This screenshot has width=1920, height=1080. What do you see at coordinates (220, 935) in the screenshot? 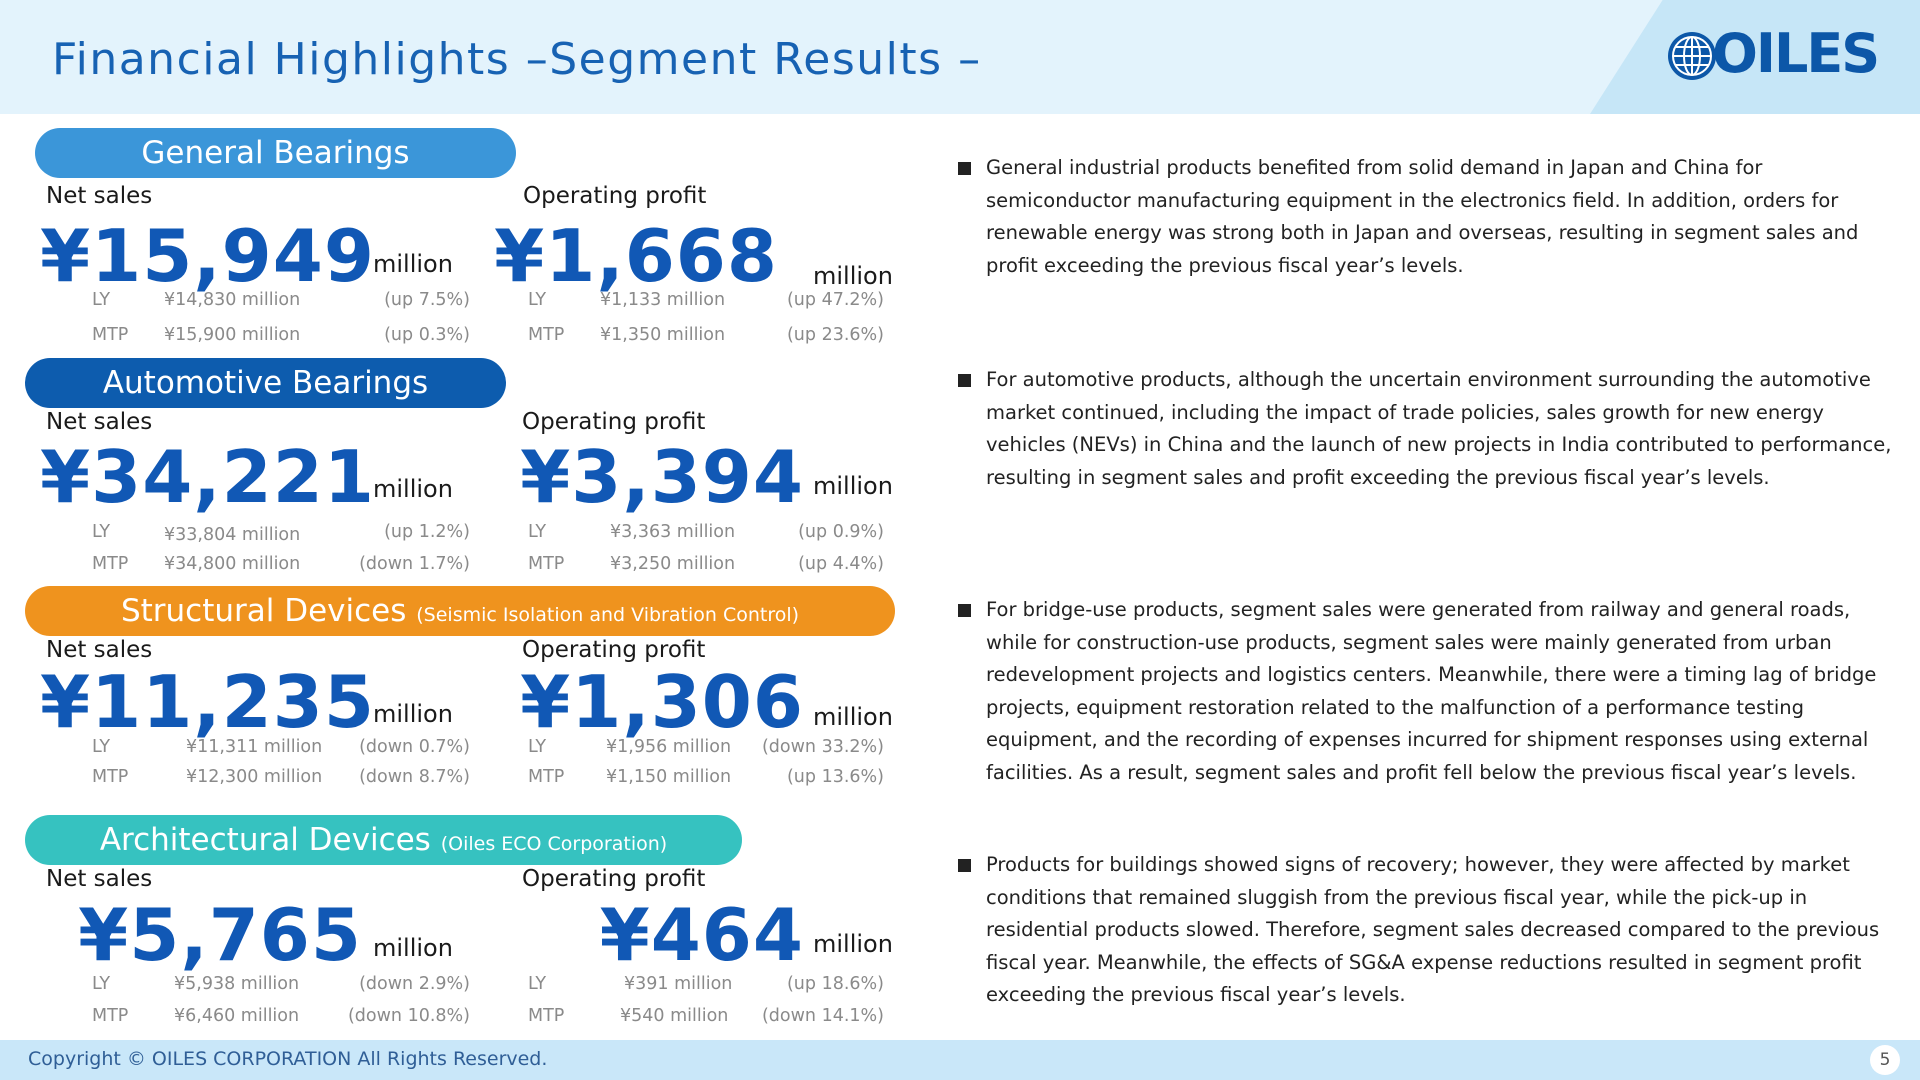
I see `net-sales-value: ¥5,765` at bounding box center [220, 935].